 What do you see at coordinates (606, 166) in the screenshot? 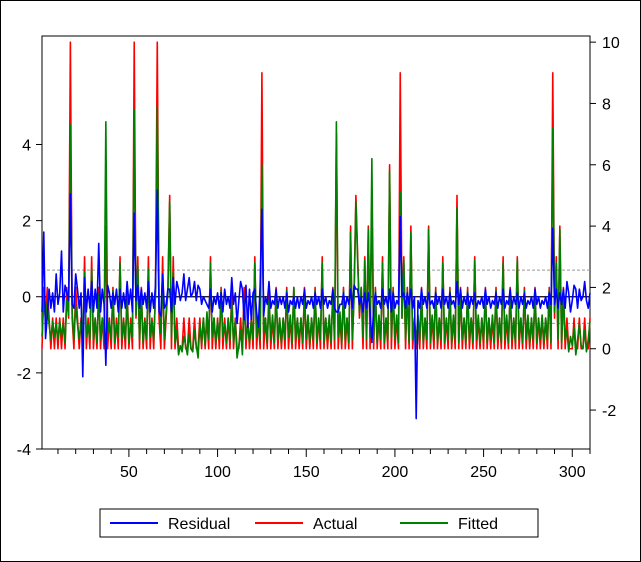
I see `right-axis-tick-label: 6` at bounding box center [606, 166].